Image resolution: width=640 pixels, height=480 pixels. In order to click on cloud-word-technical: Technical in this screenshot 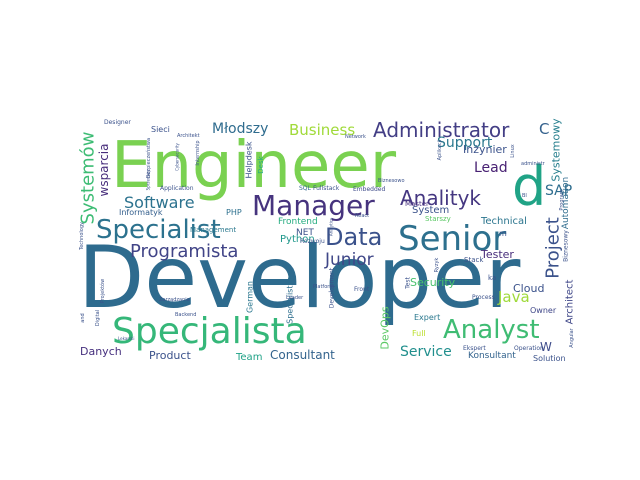, I will do `click(503, 221)`.